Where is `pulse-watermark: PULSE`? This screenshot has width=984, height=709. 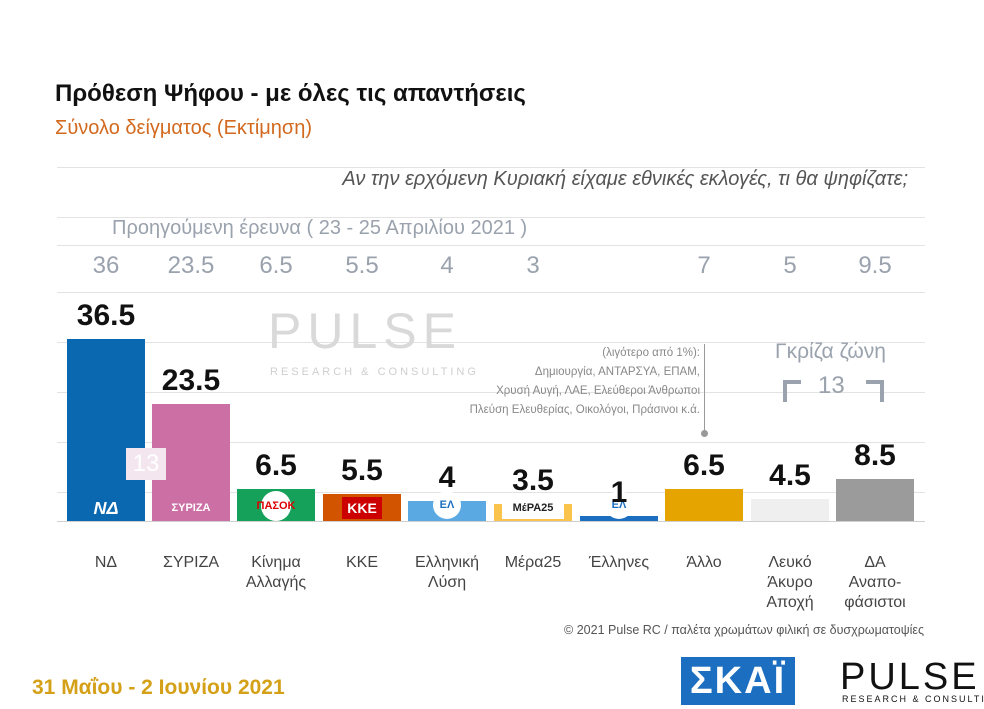
pulse-watermark: PULSE is located at coordinates (365, 331).